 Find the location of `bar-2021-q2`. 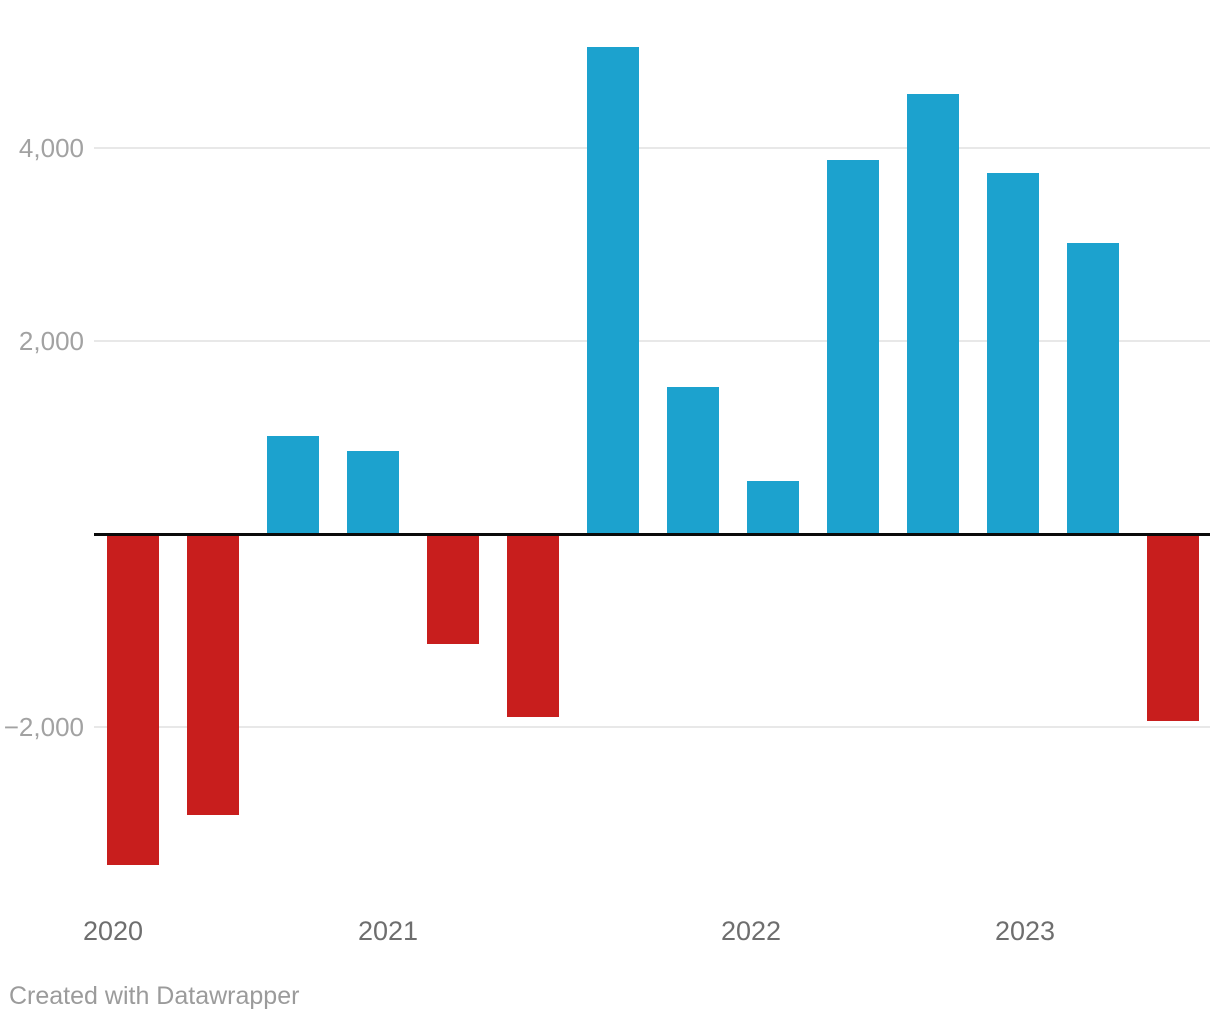

bar-2021-q2 is located at coordinates (533, 625).